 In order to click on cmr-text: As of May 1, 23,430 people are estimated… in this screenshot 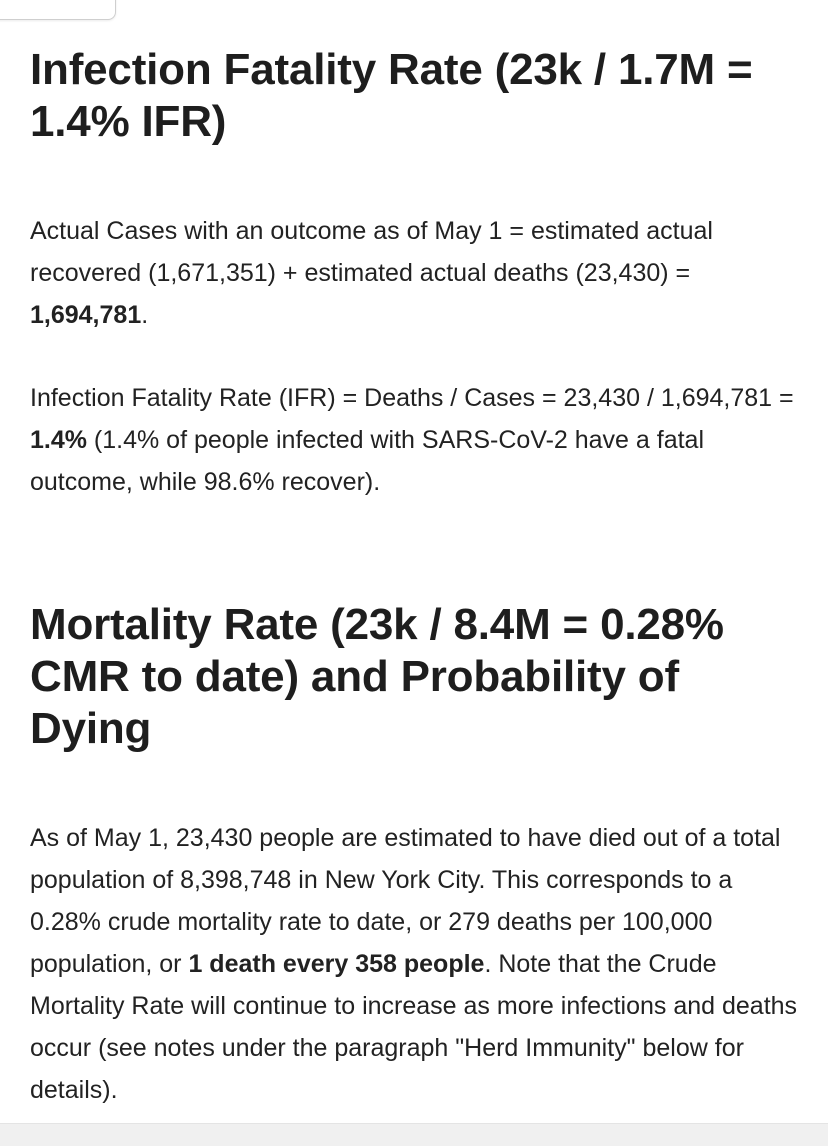, I will do `click(405, 901)`.